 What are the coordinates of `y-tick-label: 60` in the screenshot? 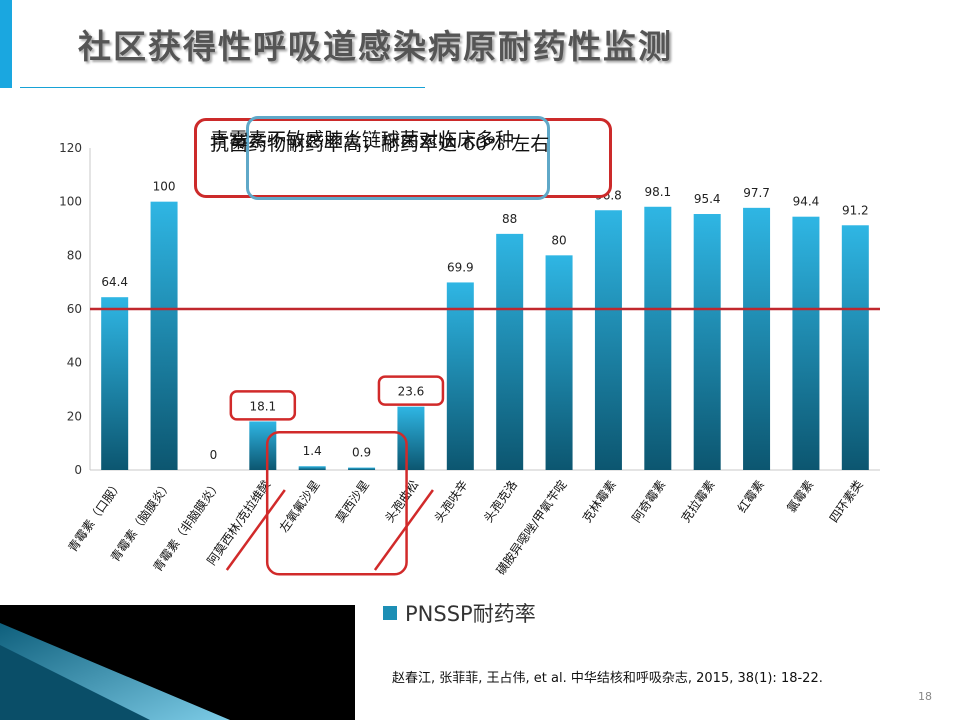 It's located at (74, 309).